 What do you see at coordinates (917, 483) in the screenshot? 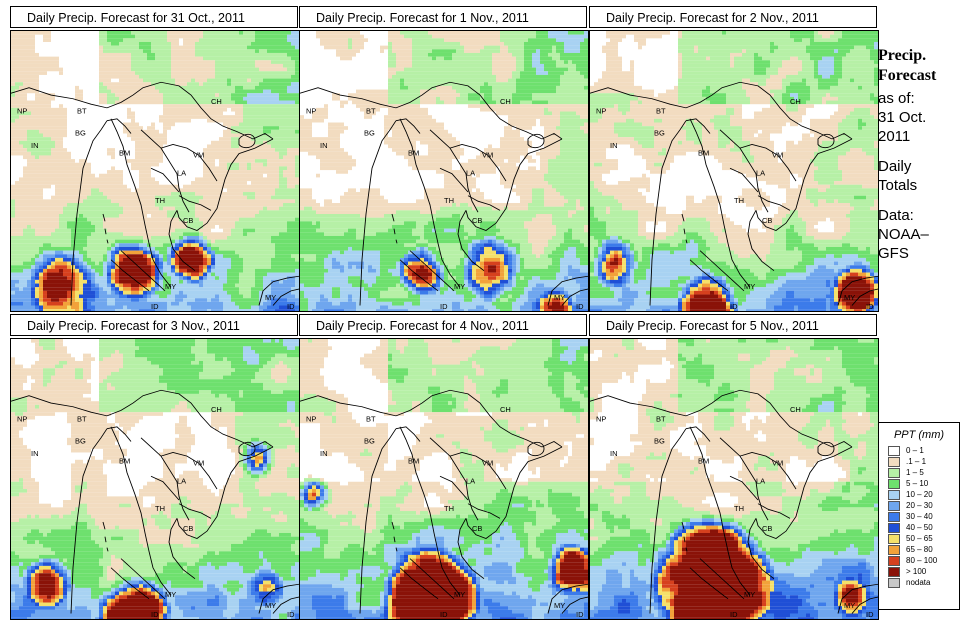
I see `legend-label: 5 – 10` at bounding box center [917, 483].